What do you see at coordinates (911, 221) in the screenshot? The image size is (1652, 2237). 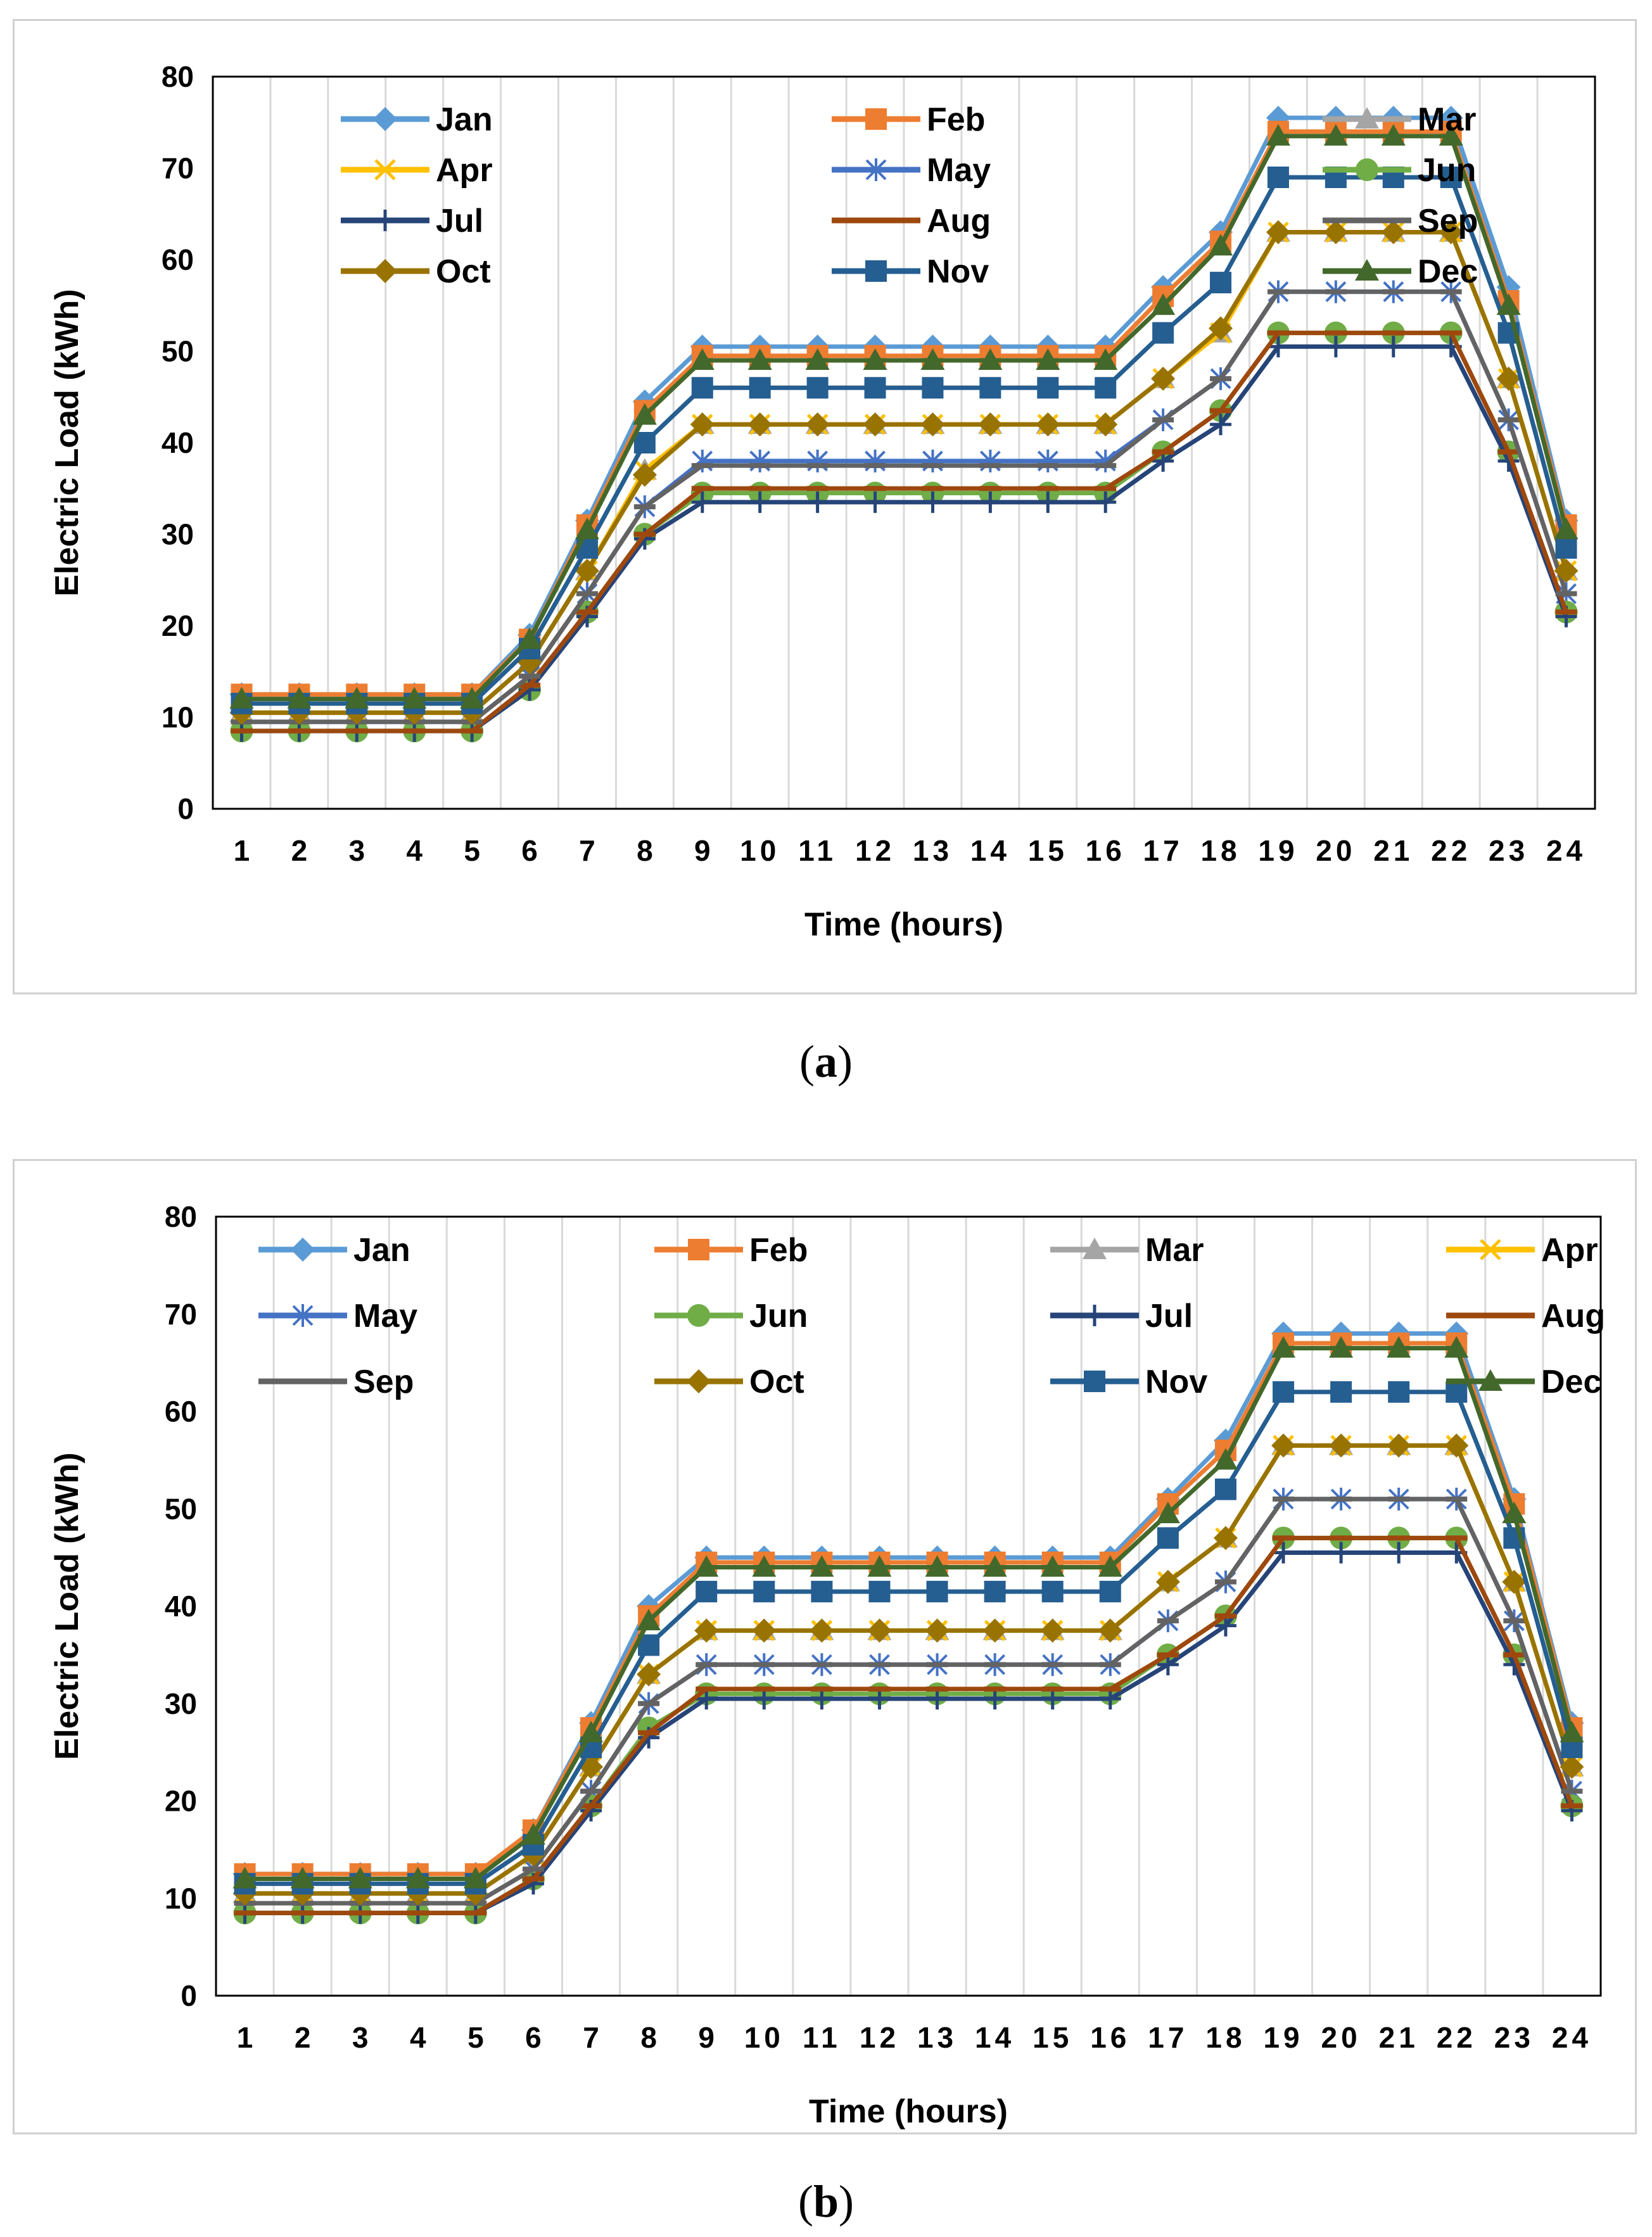 I see `legend-item-aug: Aug` at bounding box center [911, 221].